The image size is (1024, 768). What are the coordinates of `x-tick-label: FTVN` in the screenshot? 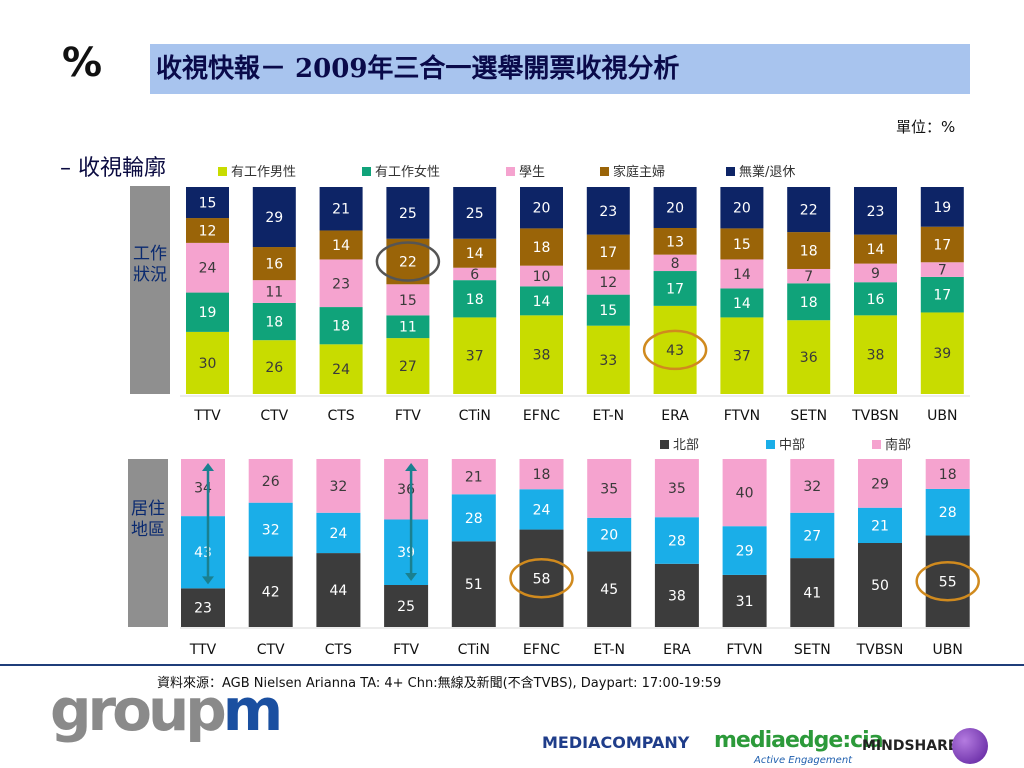 It's located at (744, 650).